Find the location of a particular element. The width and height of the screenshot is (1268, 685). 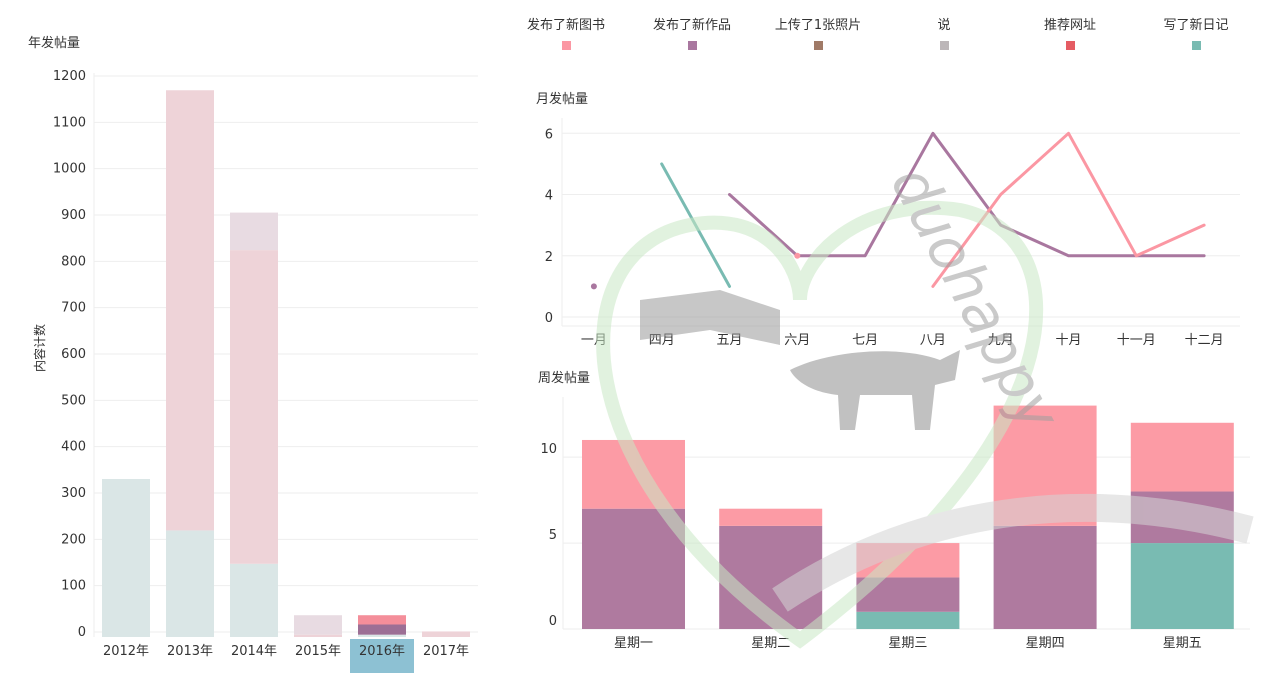

weekly-y-ticks: 0 5 10 is located at coordinates (548, 535).